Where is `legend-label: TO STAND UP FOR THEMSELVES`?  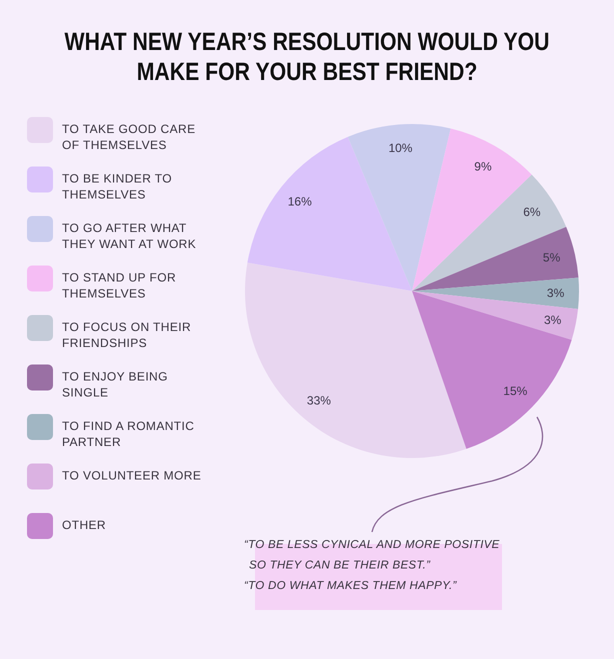 legend-label: TO STAND UP FOR THEMSELVES is located at coordinates (119, 285).